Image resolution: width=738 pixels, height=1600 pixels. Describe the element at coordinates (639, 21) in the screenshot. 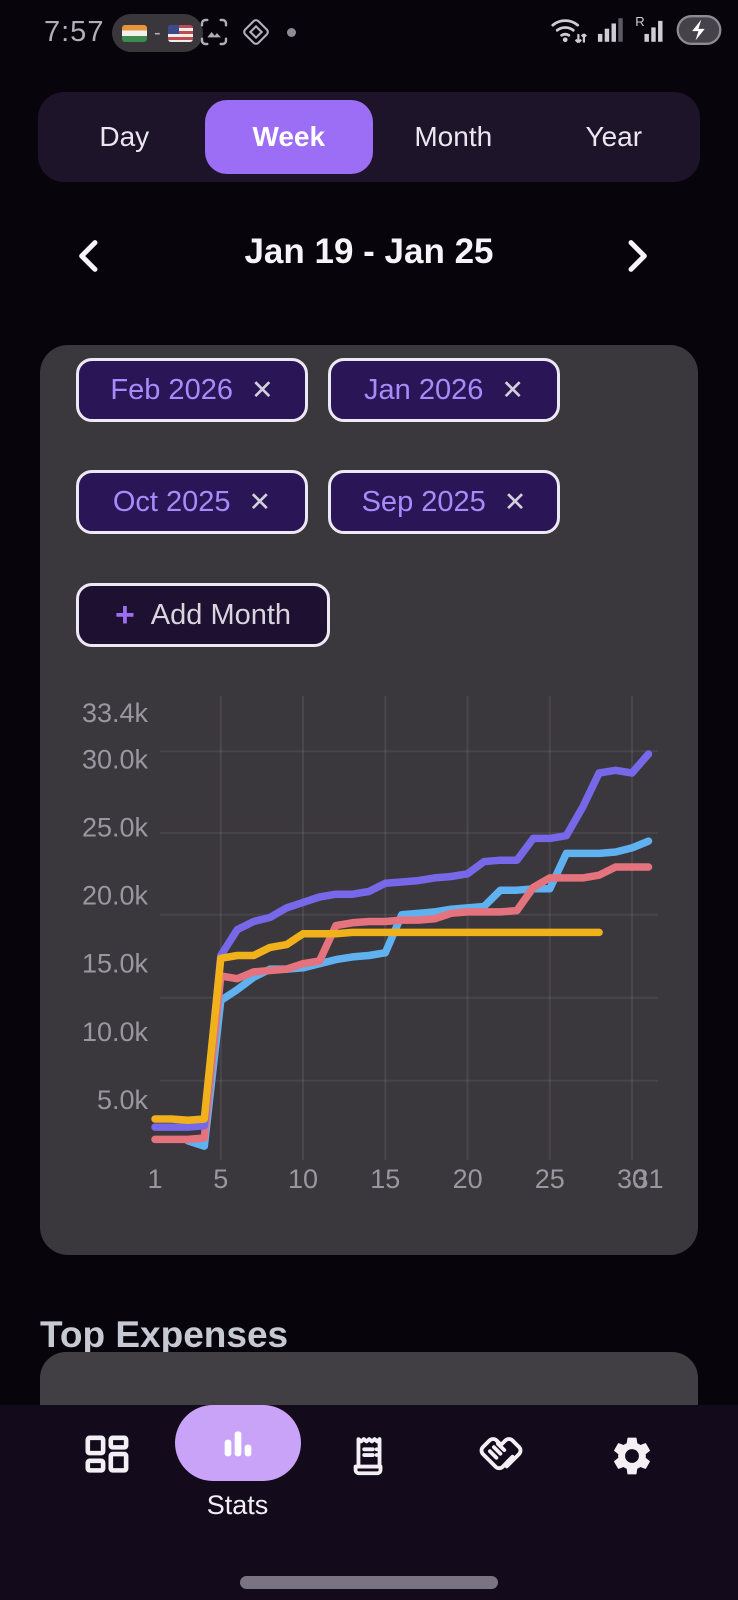

I see `svg-text: R` at that location.